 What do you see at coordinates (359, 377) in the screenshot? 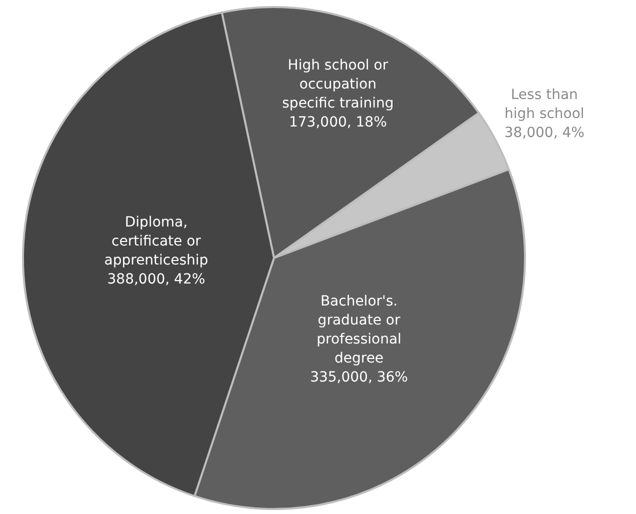
I see `data-label: 335,000, 36%` at bounding box center [359, 377].